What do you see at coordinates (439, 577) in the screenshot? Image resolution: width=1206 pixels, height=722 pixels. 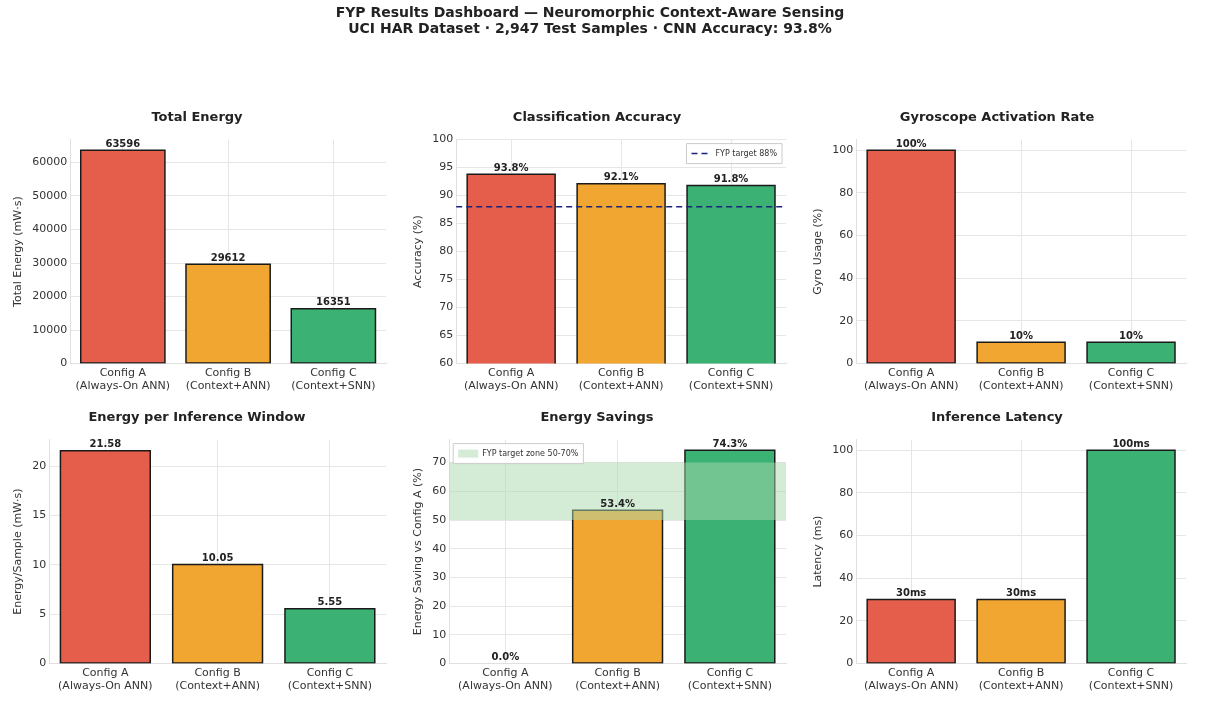 I see `y-tick-label: 30` at bounding box center [439, 577].